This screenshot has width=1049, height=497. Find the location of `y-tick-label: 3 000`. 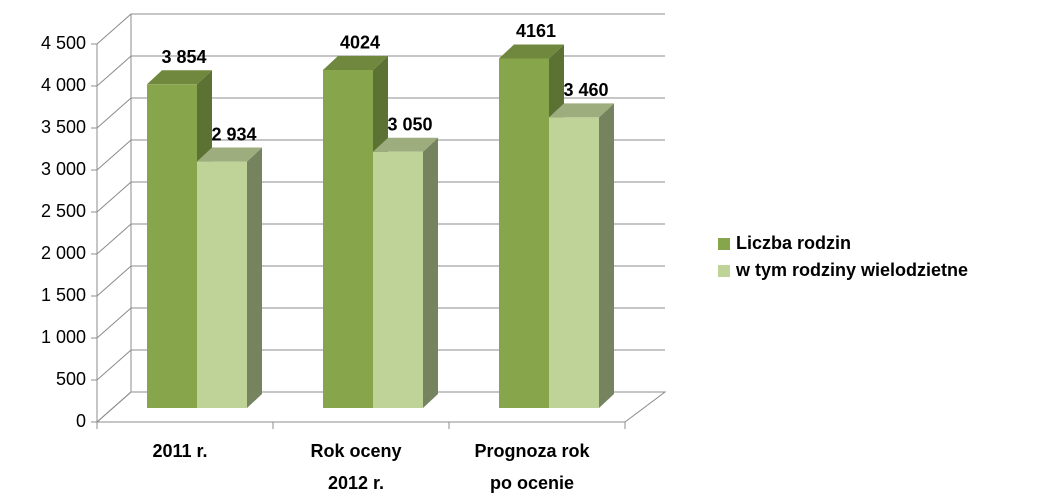

y-tick-label: 3 000 is located at coordinates (63, 169).